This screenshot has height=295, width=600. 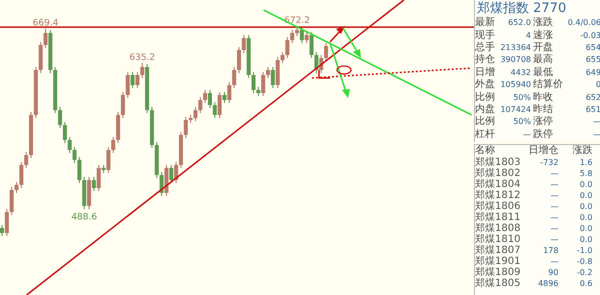 I want to click on text: 5.8, so click(x=586, y=173).